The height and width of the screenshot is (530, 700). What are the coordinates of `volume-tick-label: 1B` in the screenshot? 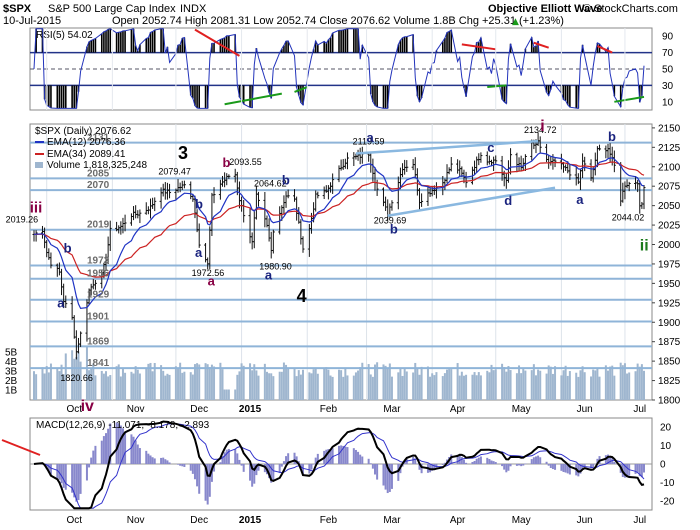 It's located at (11, 391).